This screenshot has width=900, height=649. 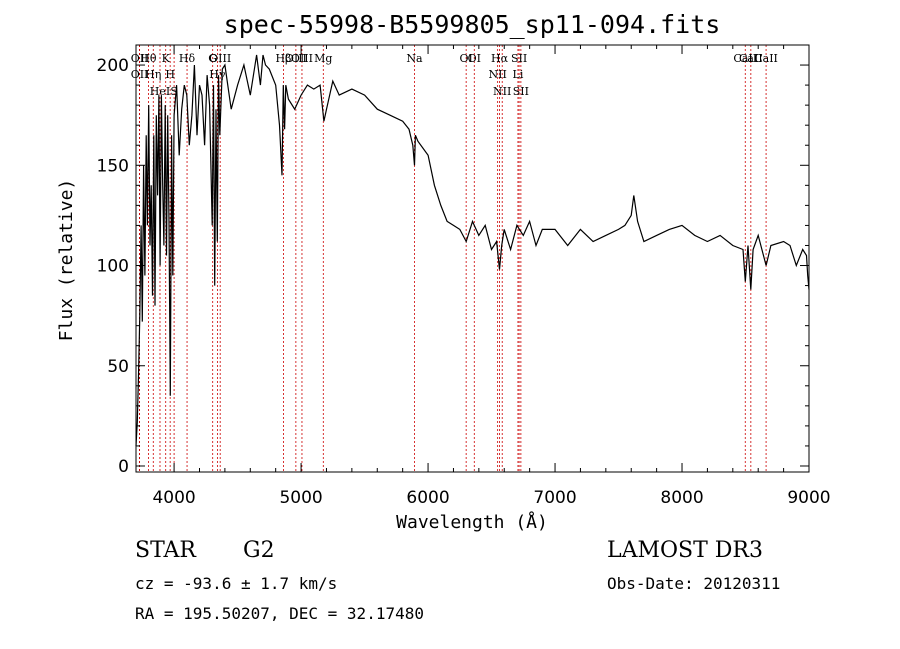 I want to click on line-marker-label: Hβ, so click(x=283, y=58).